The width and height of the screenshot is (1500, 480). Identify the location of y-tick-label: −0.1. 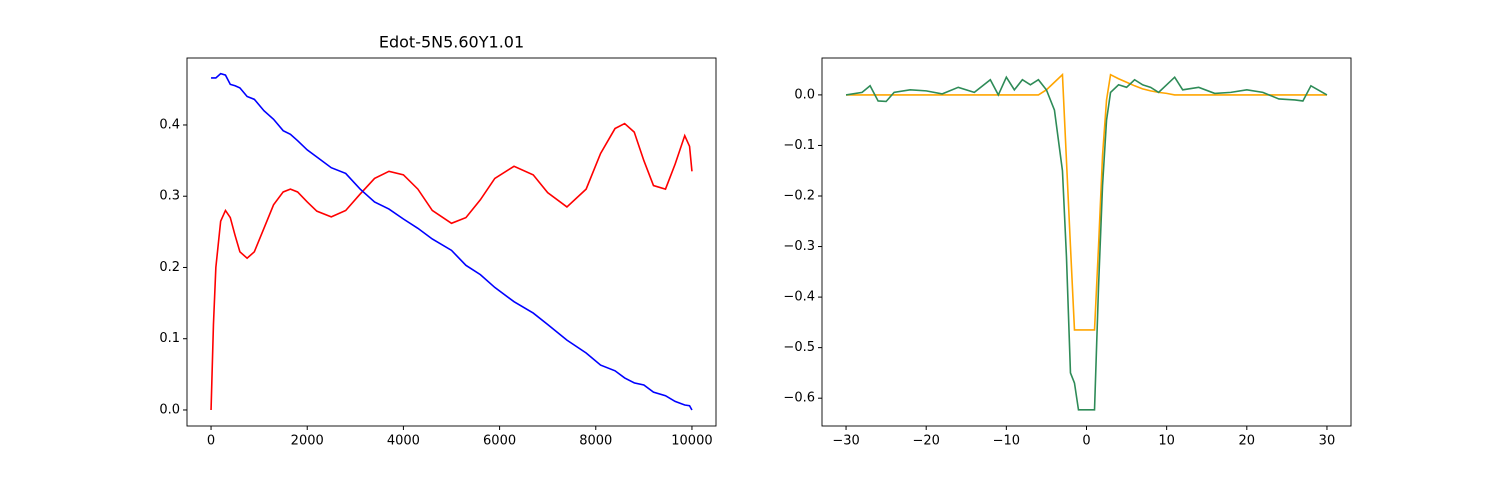
(799, 145).